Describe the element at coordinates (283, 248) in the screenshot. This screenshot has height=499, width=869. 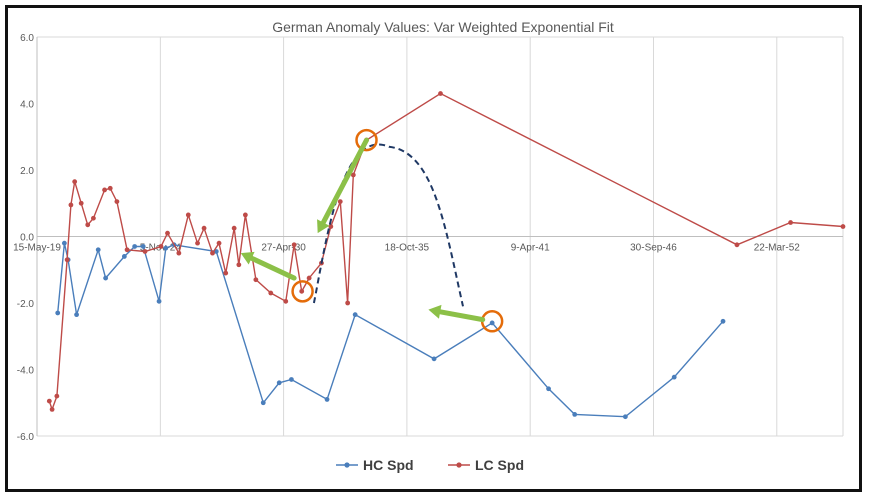
I see `x-tick-label-2: 27-Apr-30` at that location.